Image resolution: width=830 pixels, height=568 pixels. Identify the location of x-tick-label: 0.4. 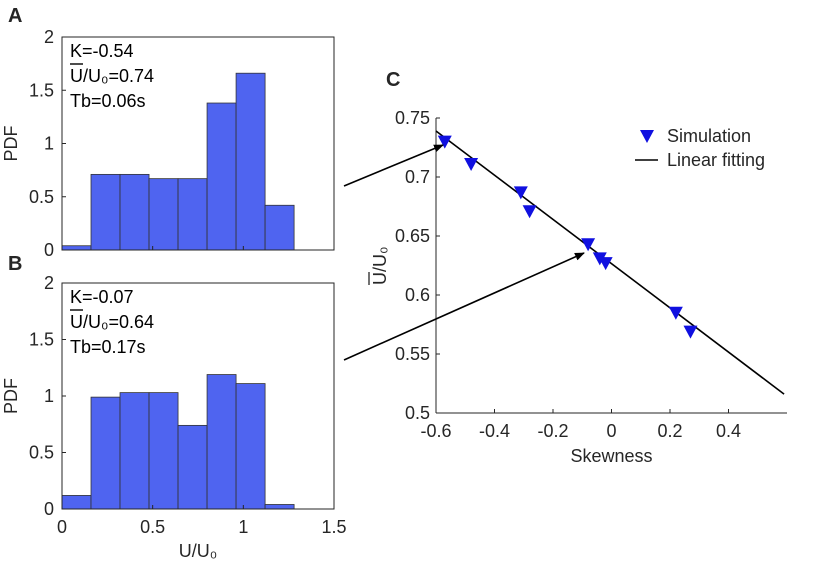
(728, 431).